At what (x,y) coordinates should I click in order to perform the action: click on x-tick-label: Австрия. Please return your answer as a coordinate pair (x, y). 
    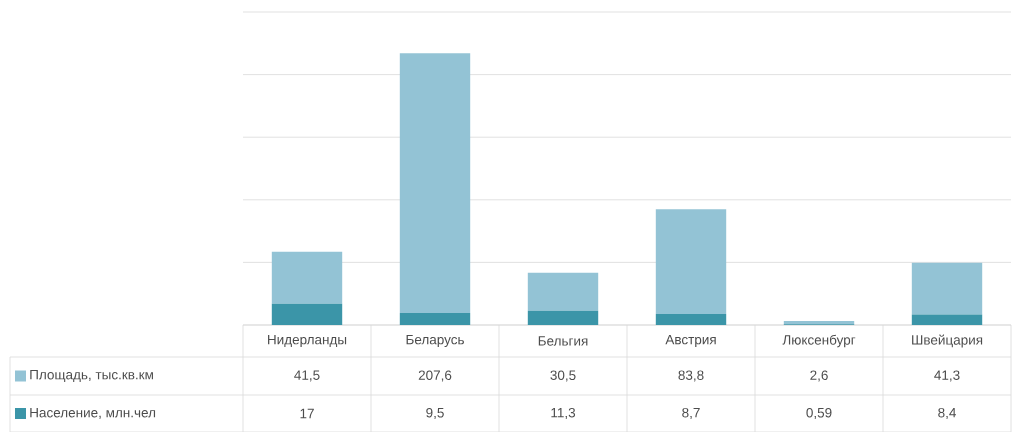
    Looking at the image, I should click on (690, 341).